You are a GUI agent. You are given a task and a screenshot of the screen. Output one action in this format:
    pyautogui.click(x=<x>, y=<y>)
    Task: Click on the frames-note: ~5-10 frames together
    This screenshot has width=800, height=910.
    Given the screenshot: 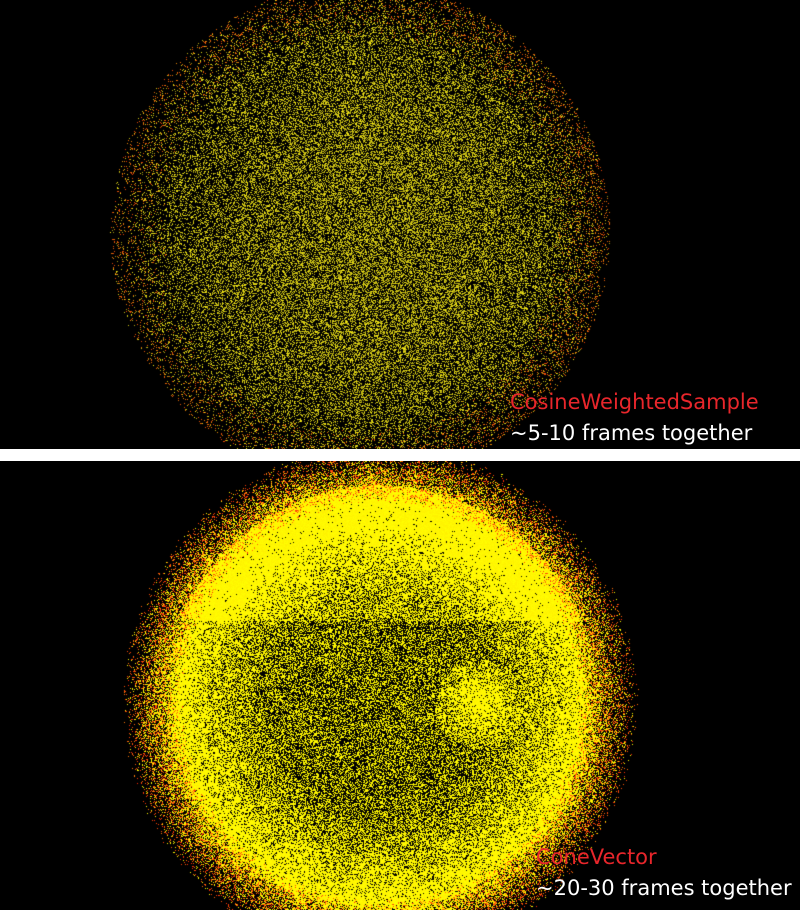 What is the action you would take?
    pyautogui.click(x=631, y=433)
    